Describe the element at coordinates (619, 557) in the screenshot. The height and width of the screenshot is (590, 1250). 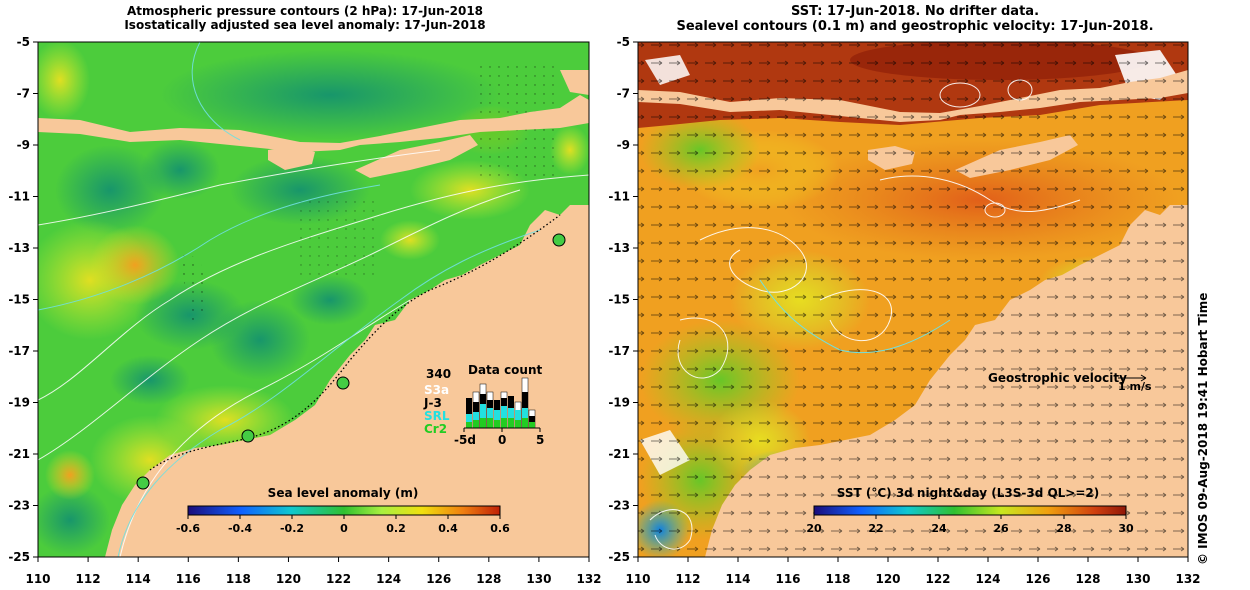
I see `right-y-tick-label: -25` at that location.